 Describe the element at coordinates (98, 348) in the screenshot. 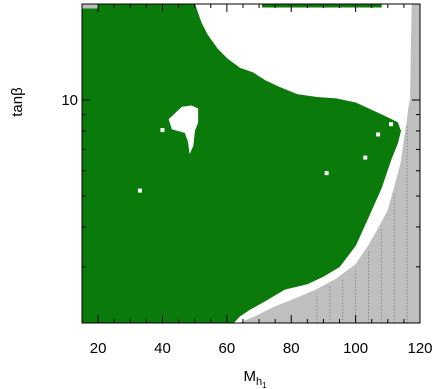

I see `x-tick-label: 20` at that location.